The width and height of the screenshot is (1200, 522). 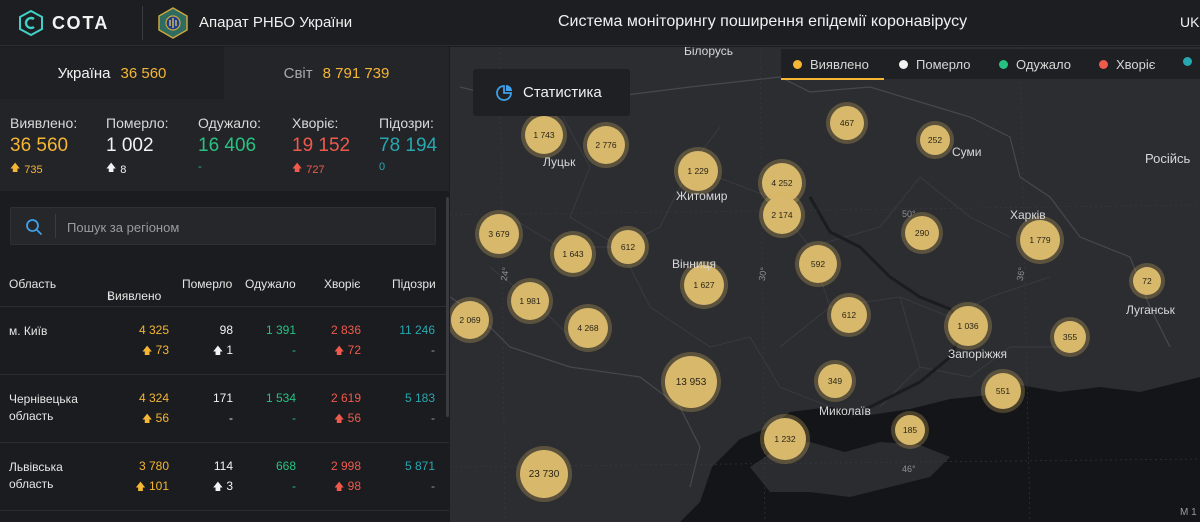 I want to click on case-cluster: 3 679, so click(x=499, y=234).